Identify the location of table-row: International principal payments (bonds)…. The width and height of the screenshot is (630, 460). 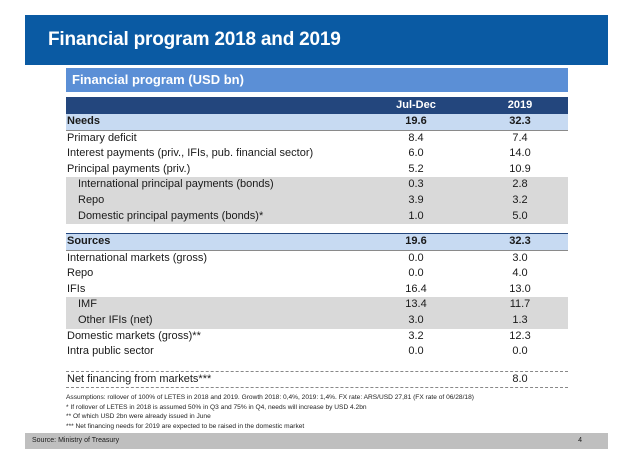
(317, 185).